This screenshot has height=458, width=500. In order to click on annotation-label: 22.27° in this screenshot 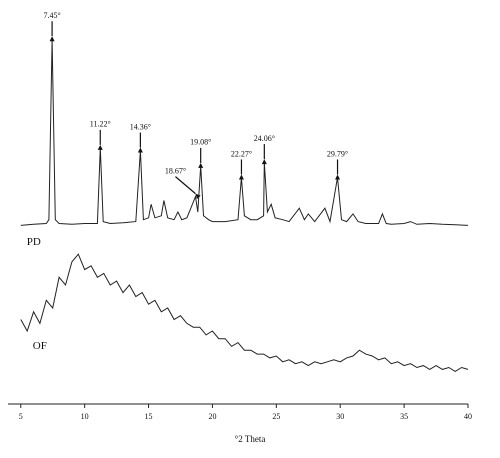, I will do `click(241, 153)`.